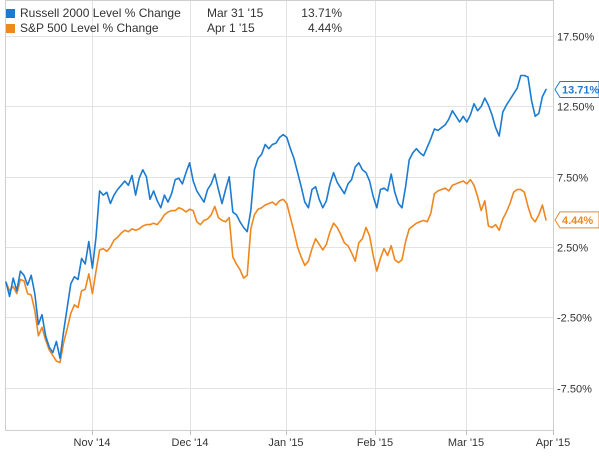 This screenshot has height=458, width=599. What do you see at coordinates (285, 443) in the screenshot?
I see `x-tick-label: Jan '15` at bounding box center [285, 443].